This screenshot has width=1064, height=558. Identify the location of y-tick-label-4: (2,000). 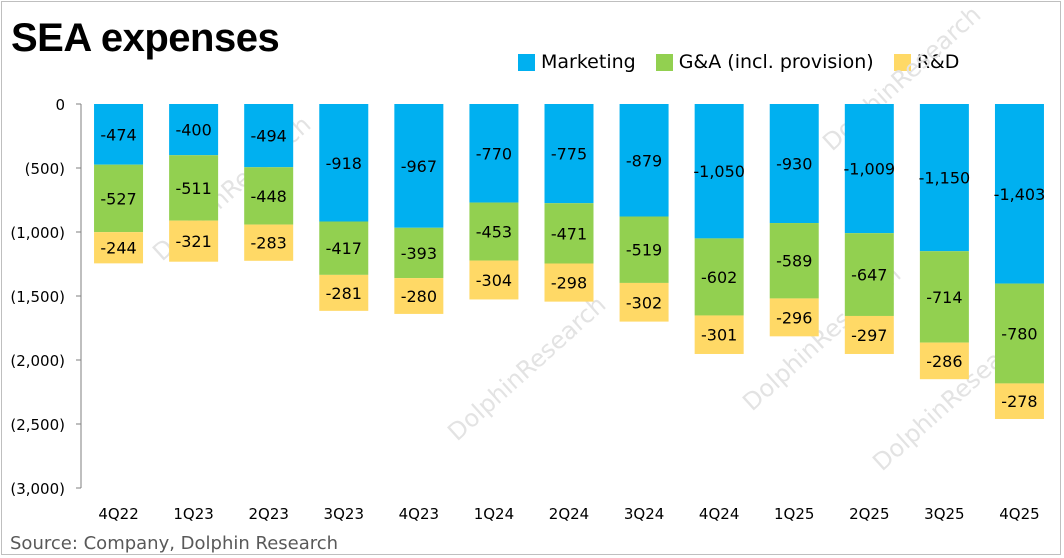
(37, 361).